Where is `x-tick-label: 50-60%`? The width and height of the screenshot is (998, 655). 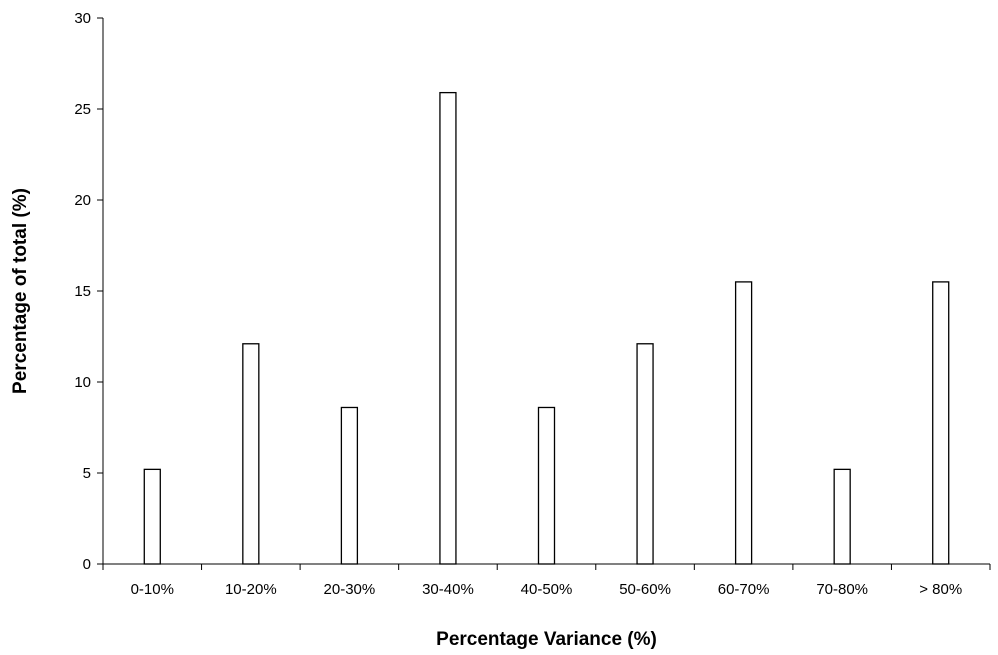 x-tick-label: 50-60% is located at coordinates (645, 589).